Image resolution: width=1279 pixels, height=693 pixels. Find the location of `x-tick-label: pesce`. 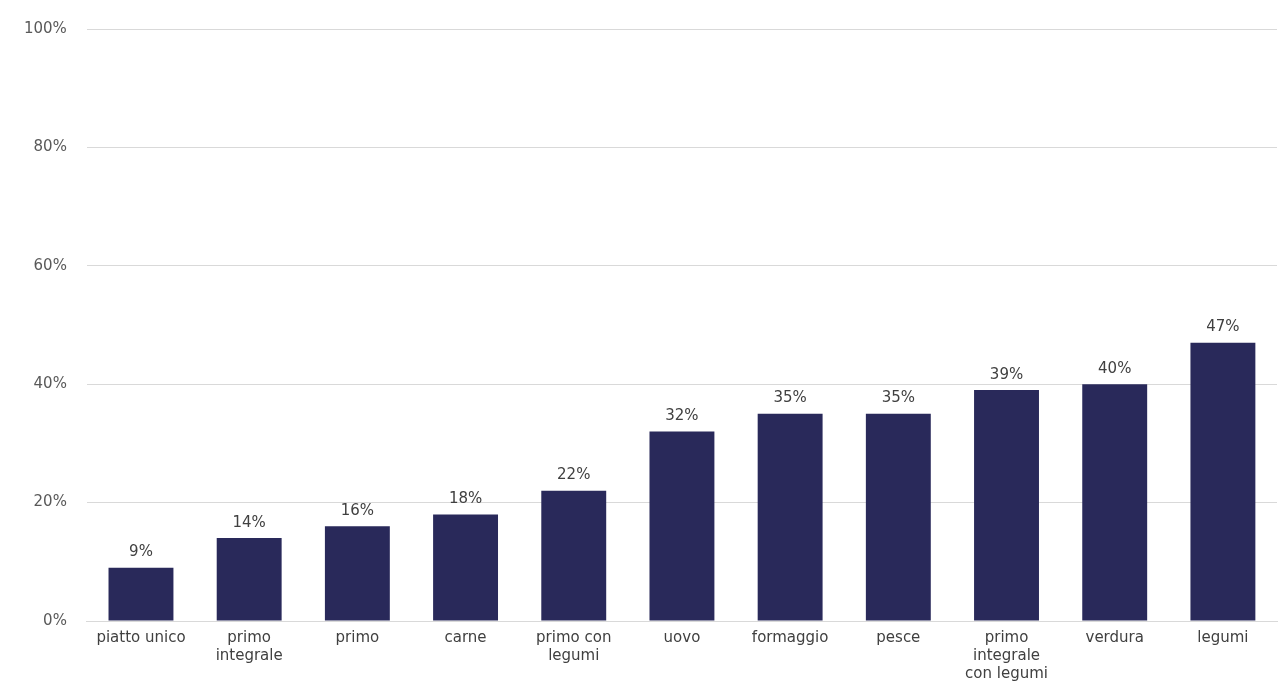

x-tick-label: pesce is located at coordinates (898, 636).